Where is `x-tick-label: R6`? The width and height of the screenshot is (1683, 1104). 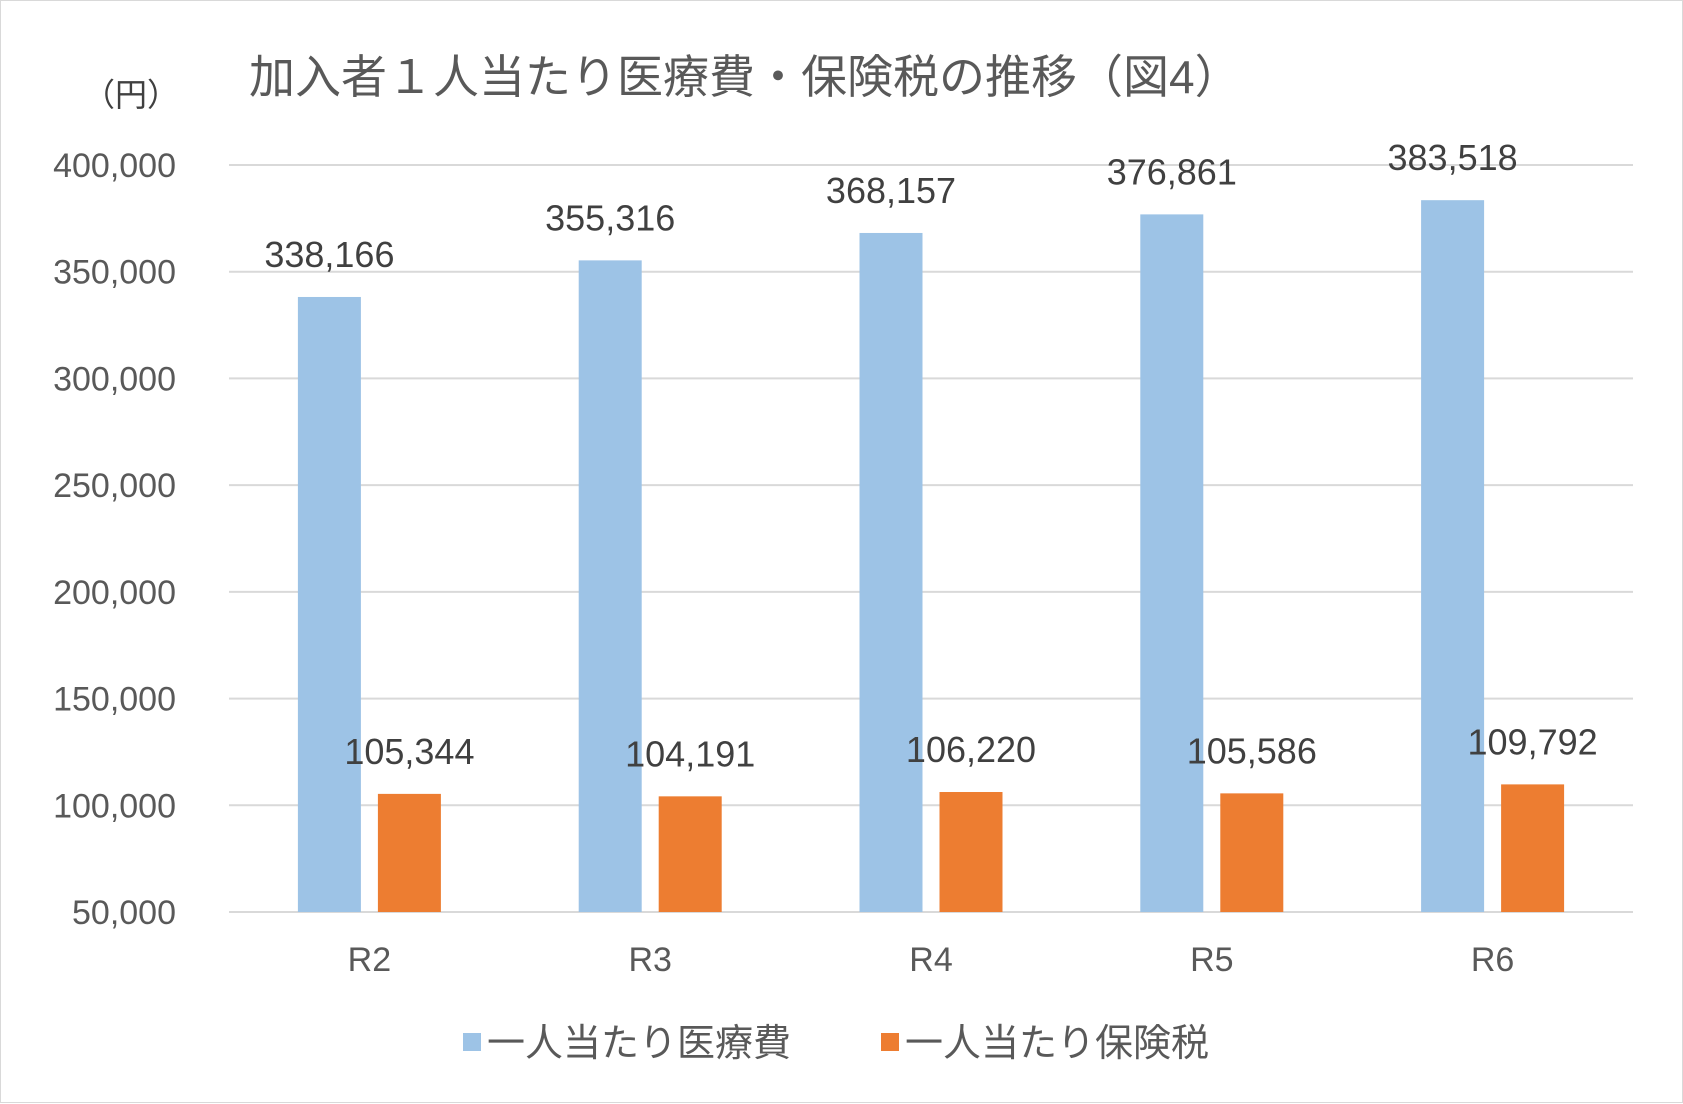
x-tick-label: R6 is located at coordinates (1492, 960).